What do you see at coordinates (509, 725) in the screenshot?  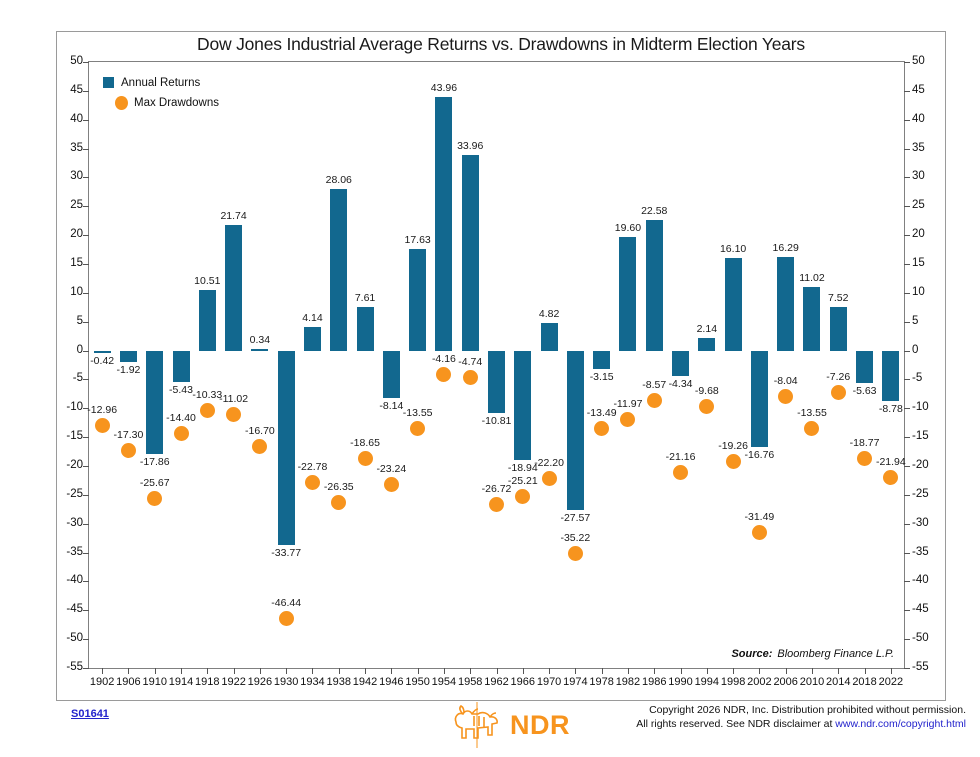 I see `ndr-logo: NDR` at bounding box center [509, 725].